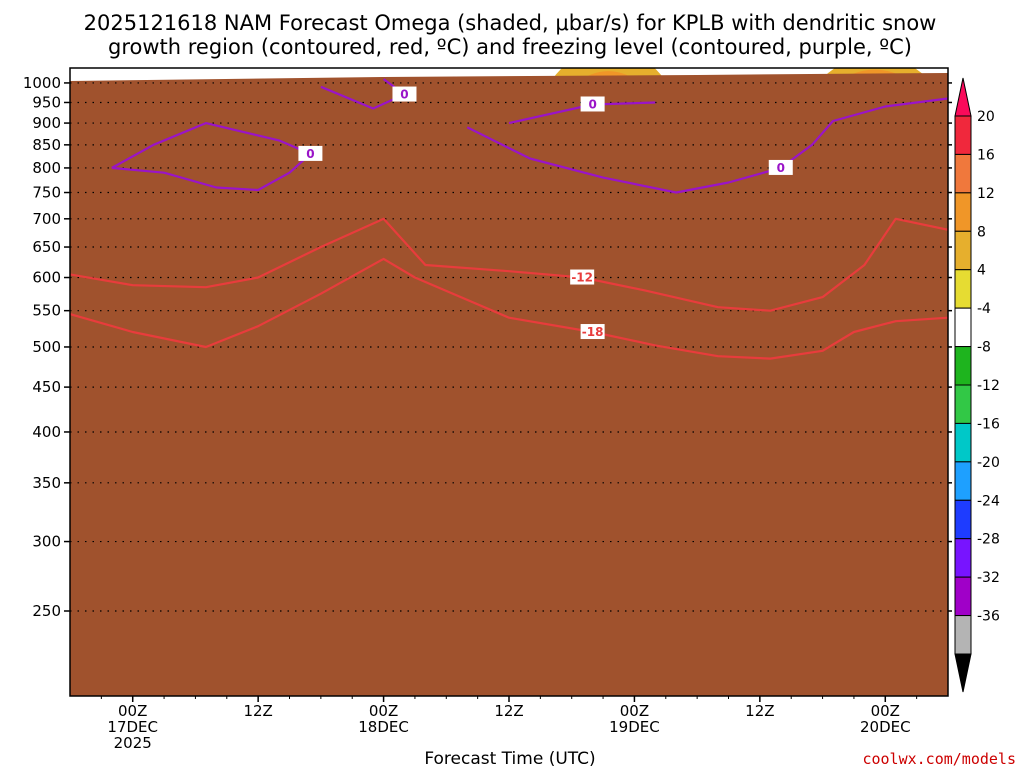 This screenshot has height=768, width=1024. What do you see at coordinates (939, 759) in the screenshot?
I see `credit-text: coolwx.com/models` at bounding box center [939, 759].